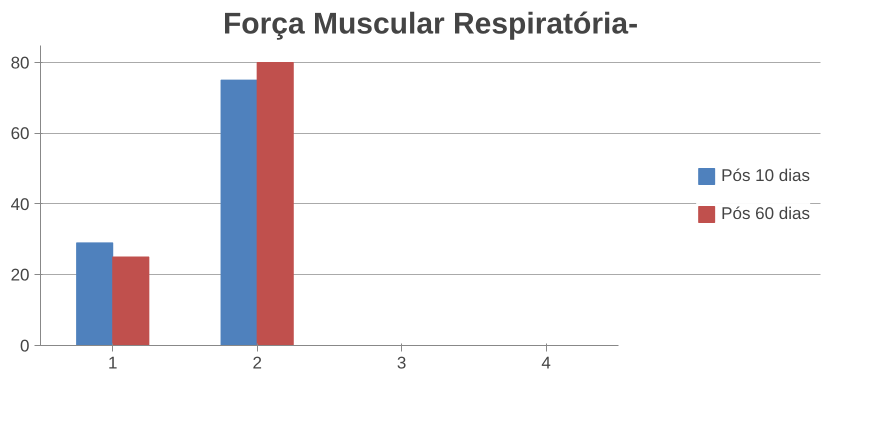 The height and width of the screenshot is (433, 871). I want to click on y-tick-label: 0, so click(25, 346).